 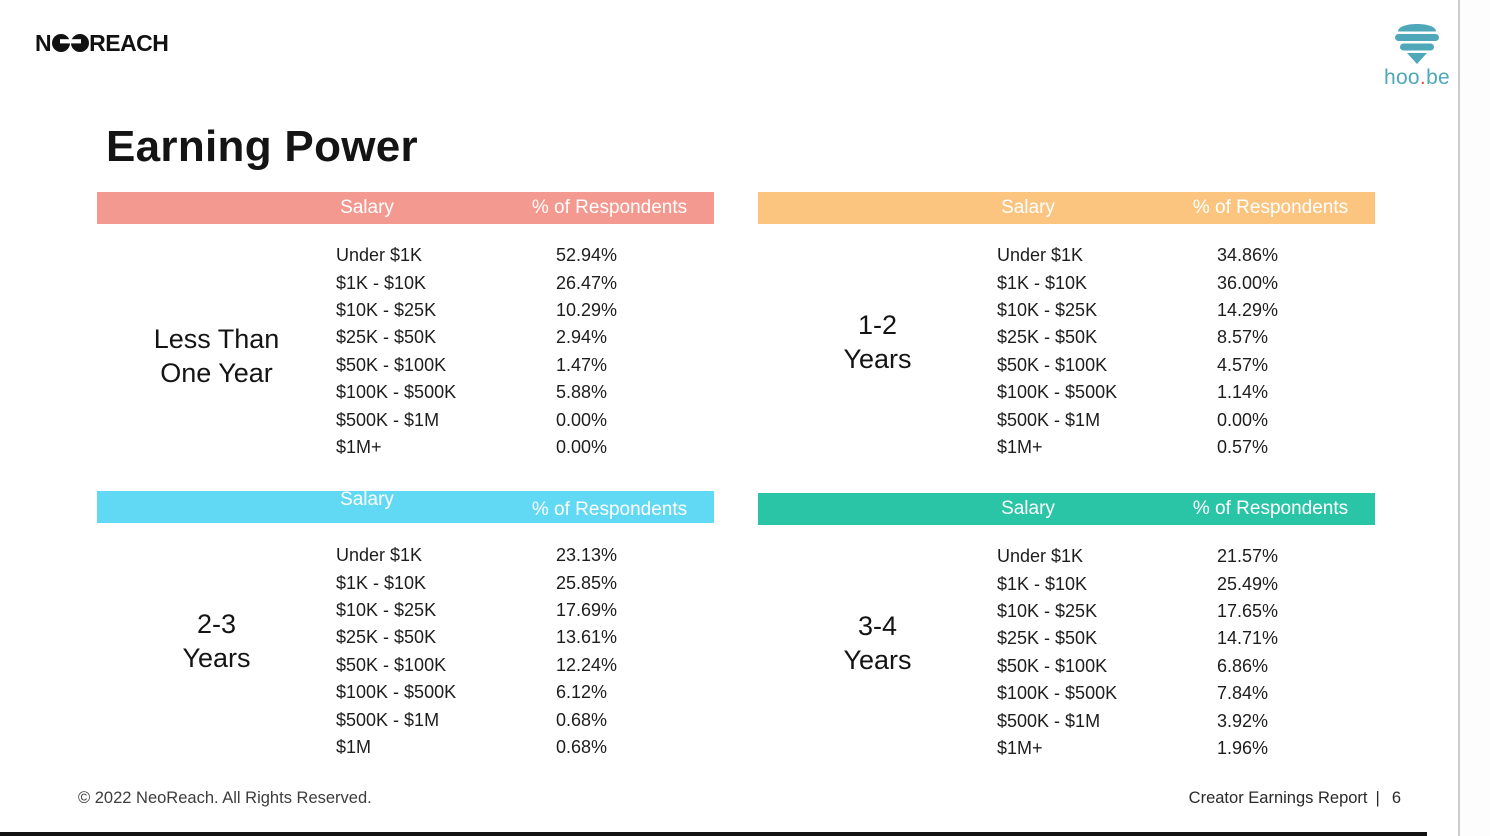 I want to click on table-row: $50K - $100K 6.86%, so click(x=1066, y=666).